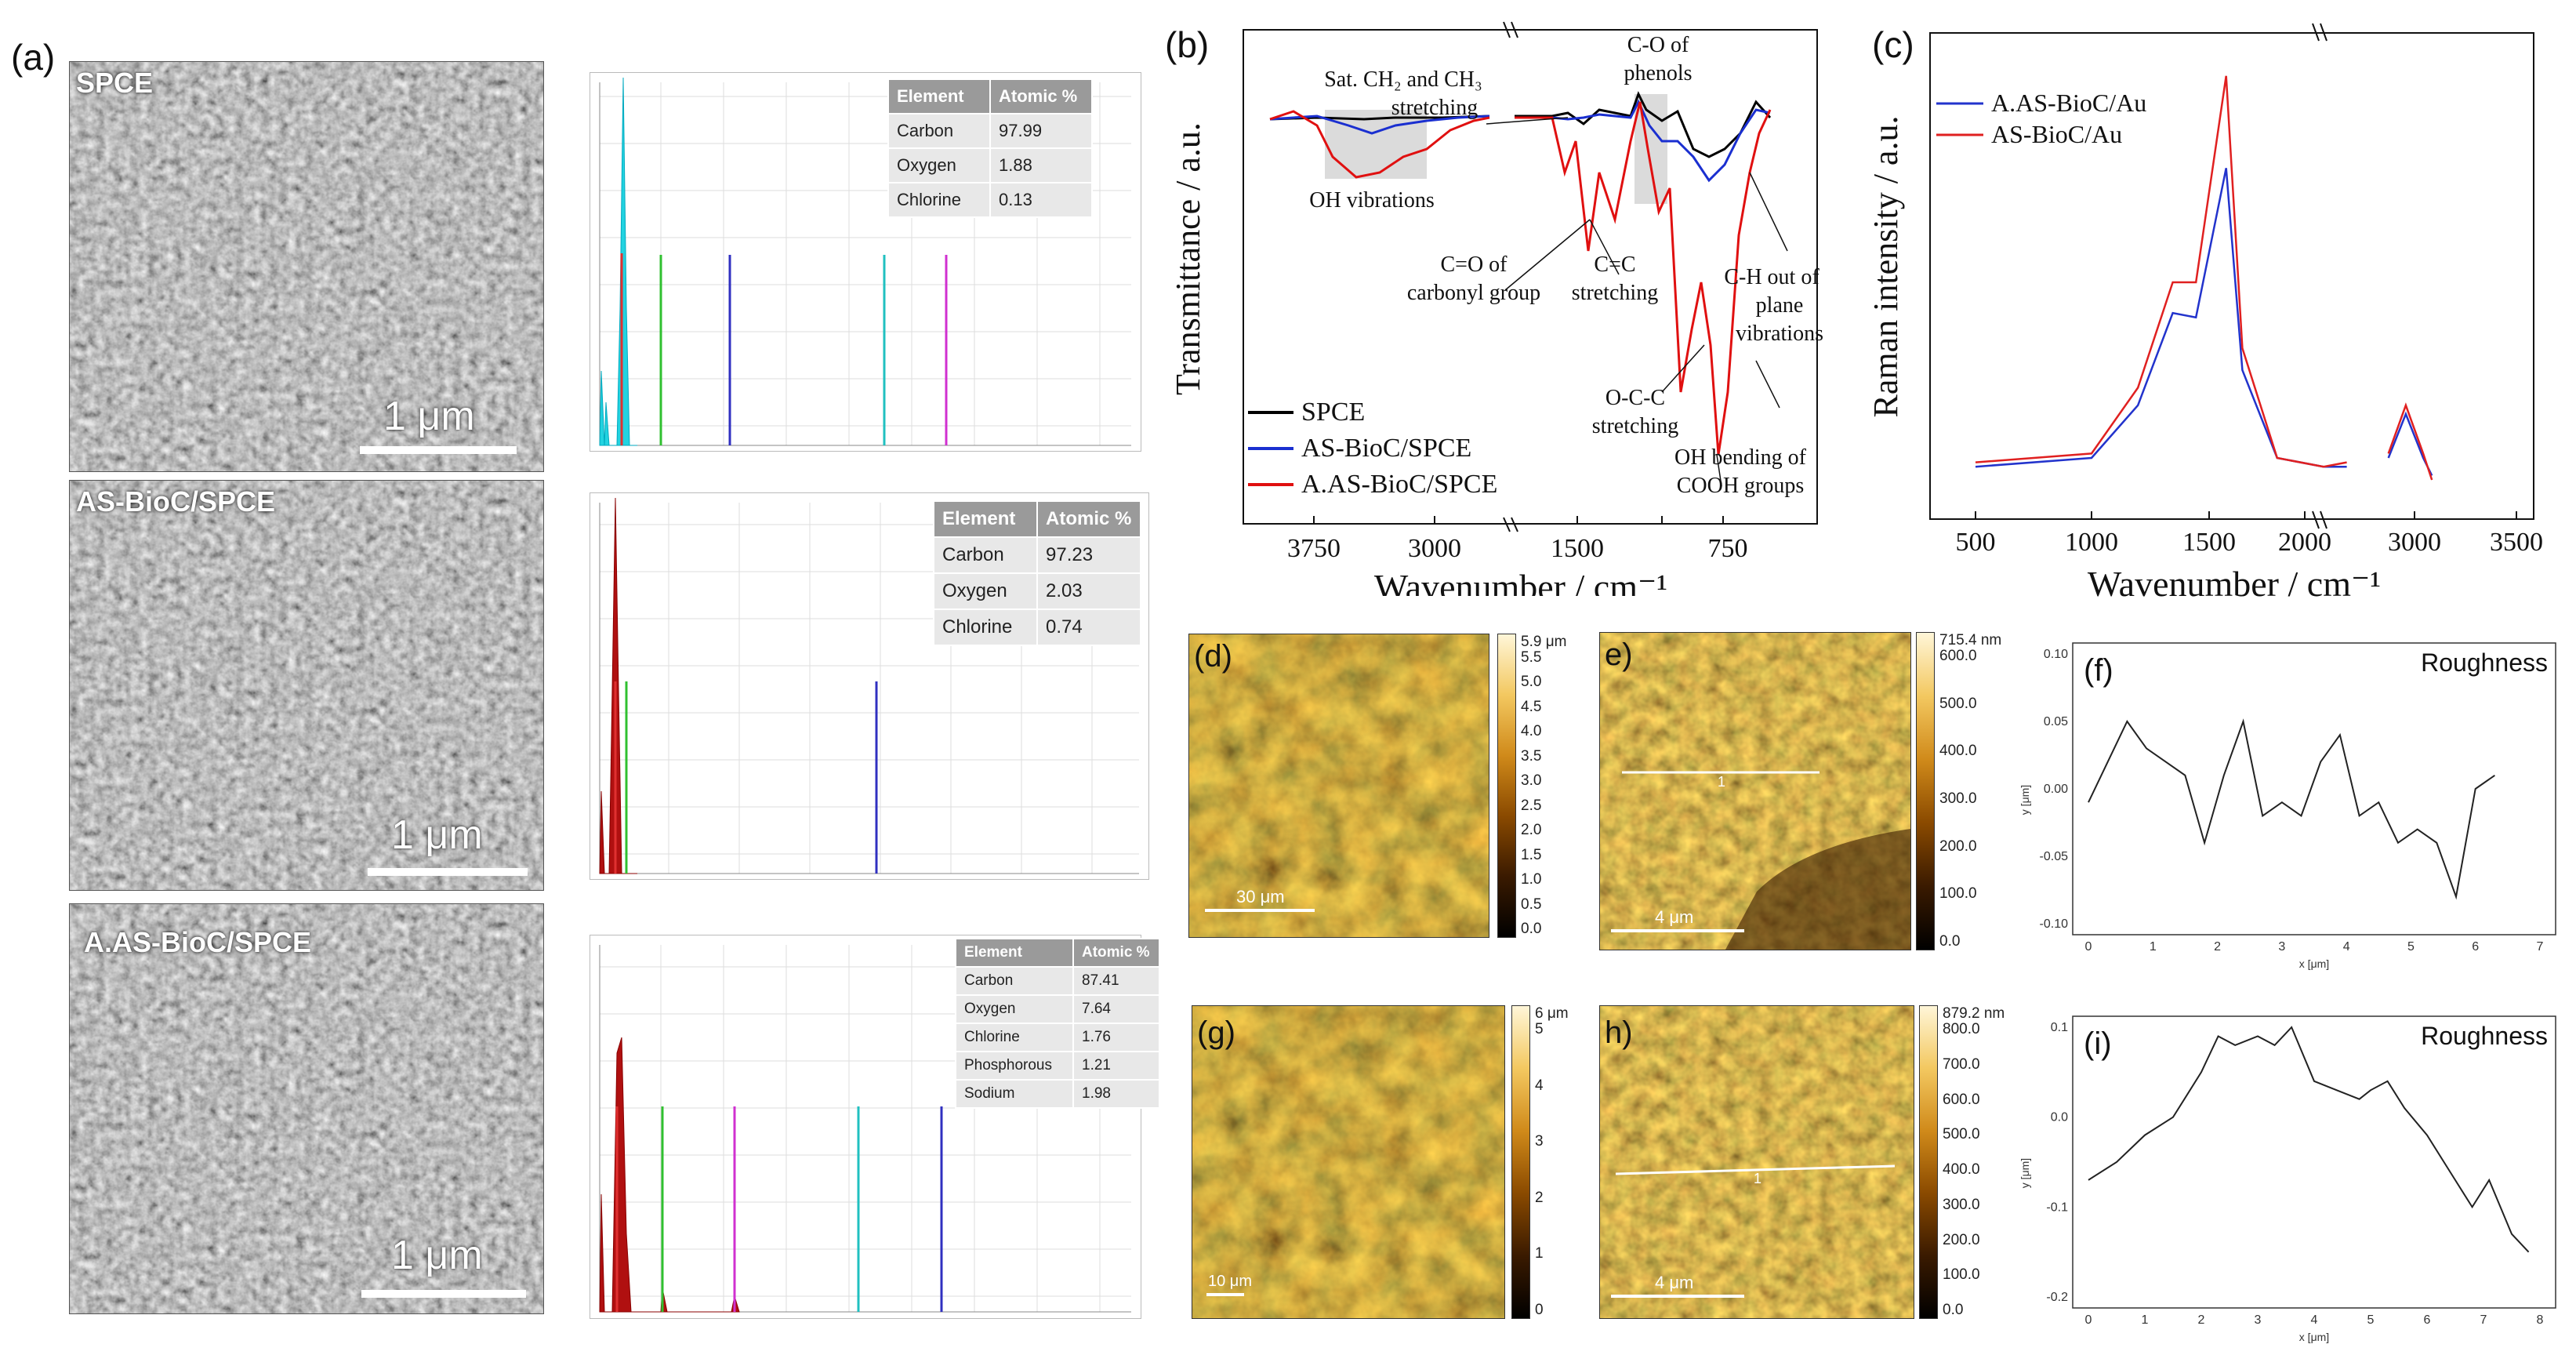 The width and height of the screenshot is (2576, 1355). Describe the element at coordinates (2055, 924) in the screenshot. I see `rough-ytick: -0.10` at that location.